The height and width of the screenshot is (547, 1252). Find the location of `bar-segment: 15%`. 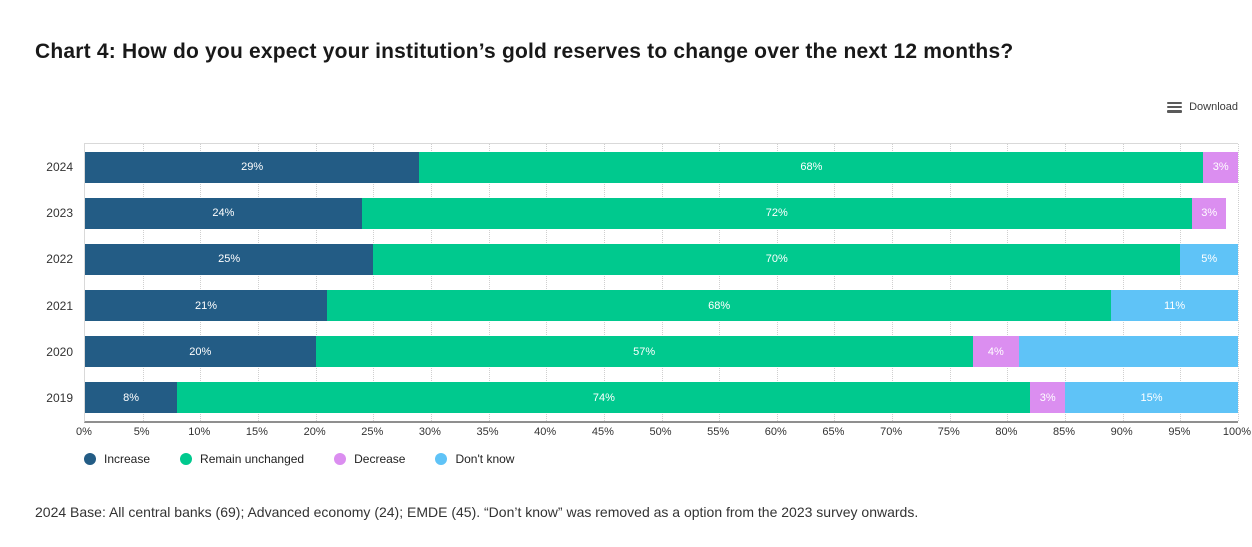

bar-segment: 15% is located at coordinates (1151, 398).